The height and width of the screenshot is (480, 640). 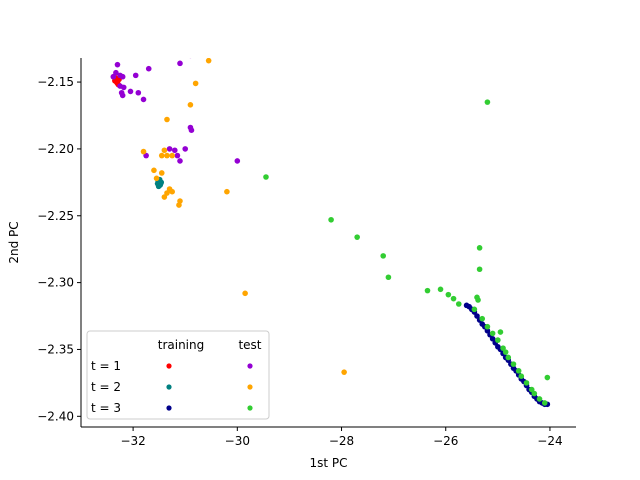 I want to click on y-tick-label: −2.20, so click(x=55, y=149).